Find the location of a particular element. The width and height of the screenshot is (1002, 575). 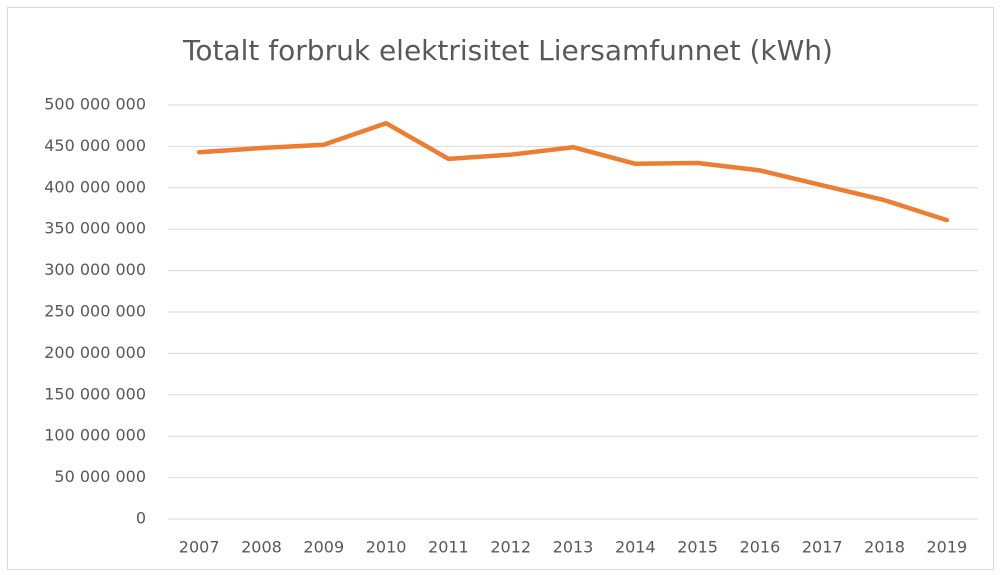

y-tick-label: 0 is located at coordinates (141, 518).